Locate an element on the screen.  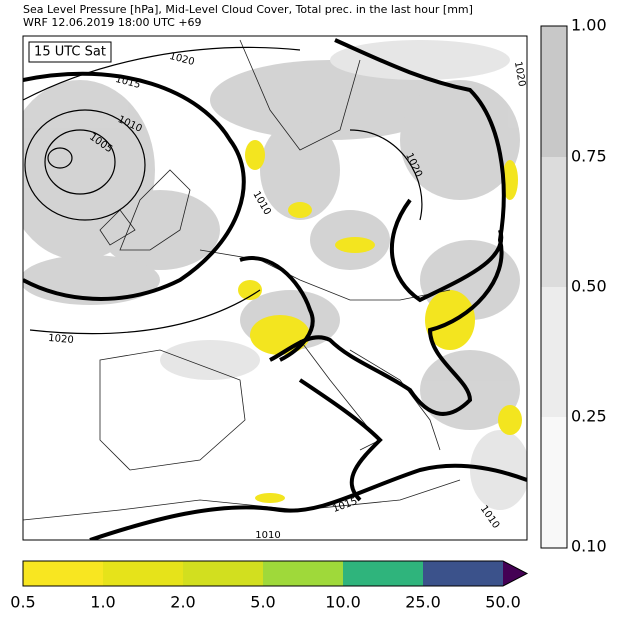
precip-tick-label: 10.0 is located at coordinates (343, 602).